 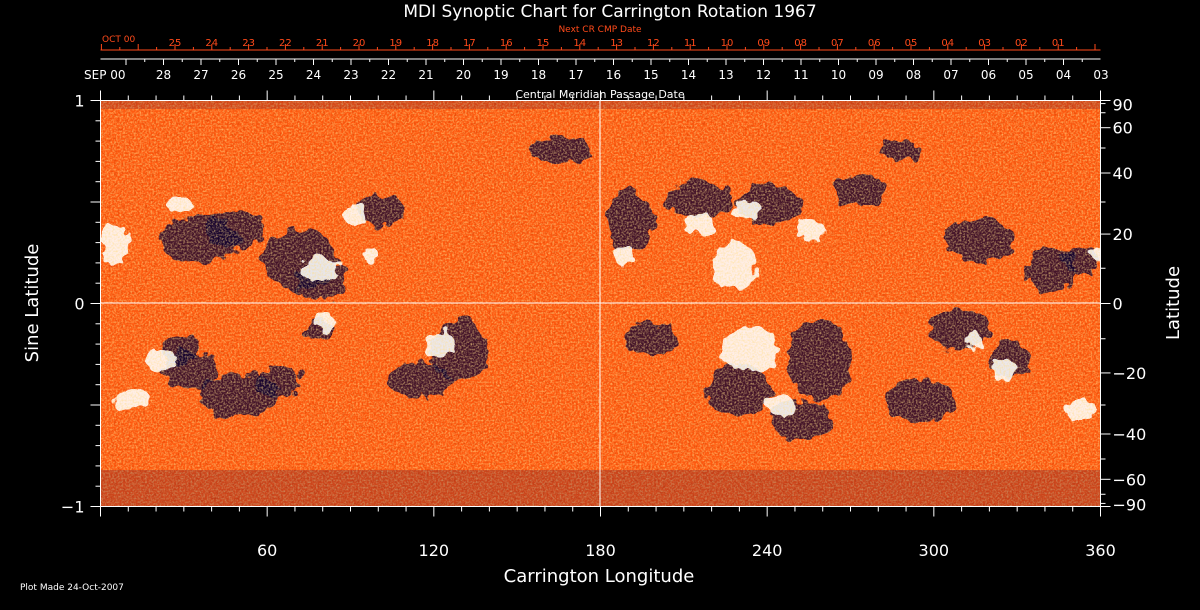 What do you see at coordinates (538, 75) in the screenshot?
I see `cmp-day-label: 18` at bounding box center [538, 75].